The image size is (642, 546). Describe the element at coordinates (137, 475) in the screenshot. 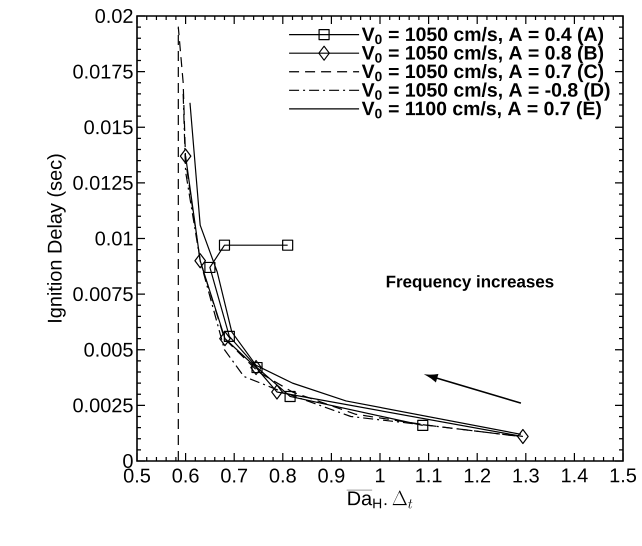

I see `x-tick-label: 0.5` at that location.